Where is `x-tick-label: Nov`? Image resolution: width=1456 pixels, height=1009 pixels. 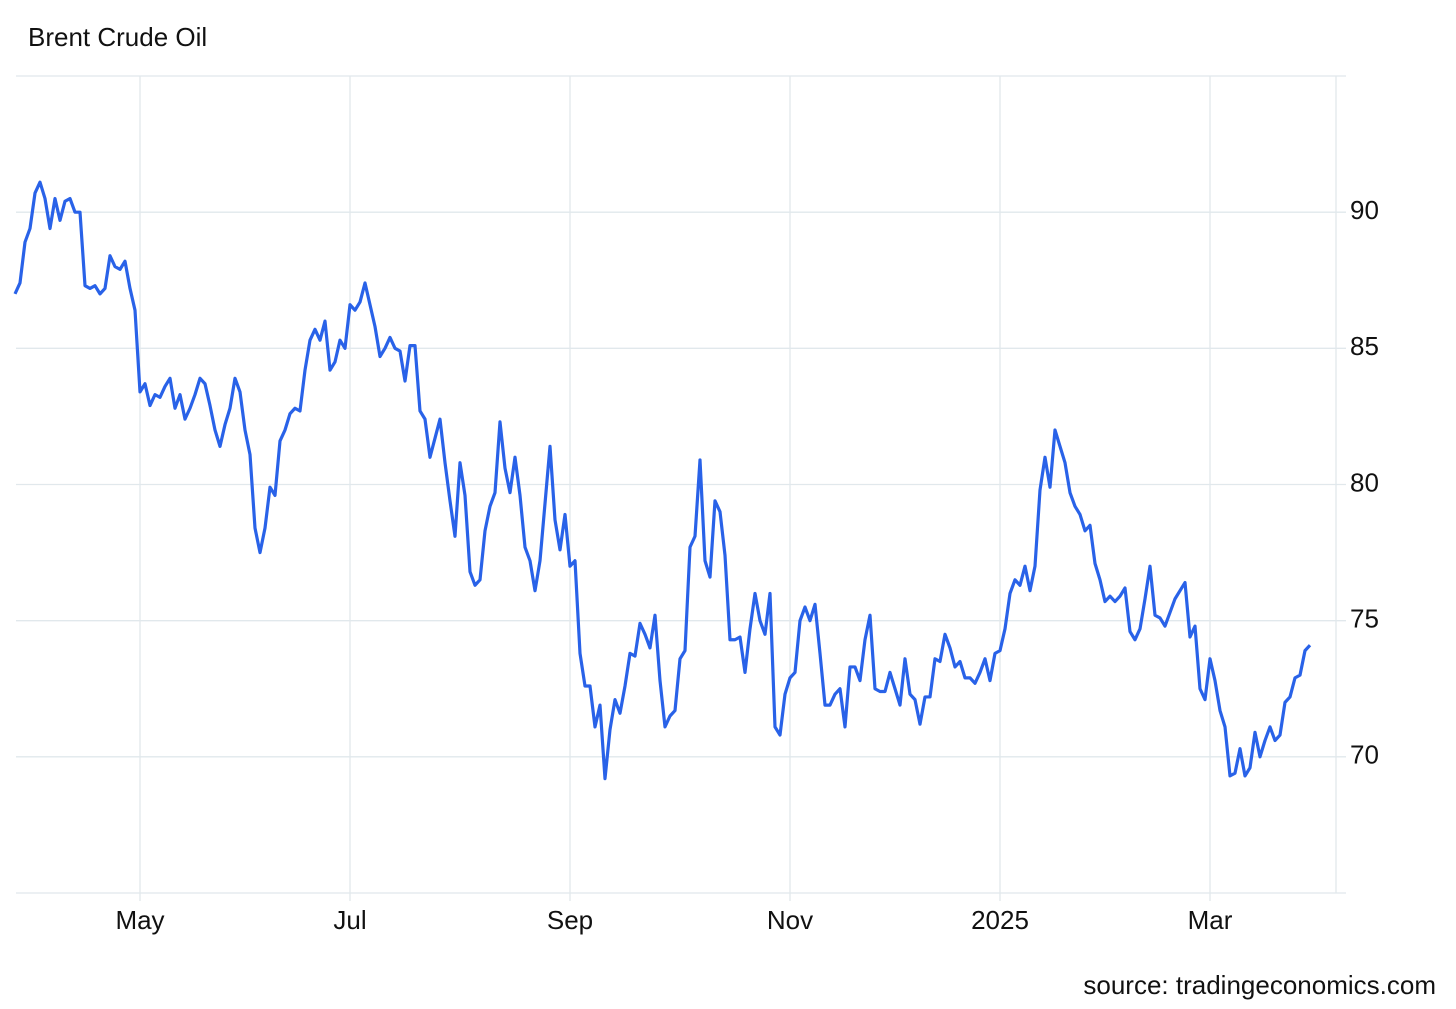 x-tick-label: Nov is located at coordinates (790, 920).